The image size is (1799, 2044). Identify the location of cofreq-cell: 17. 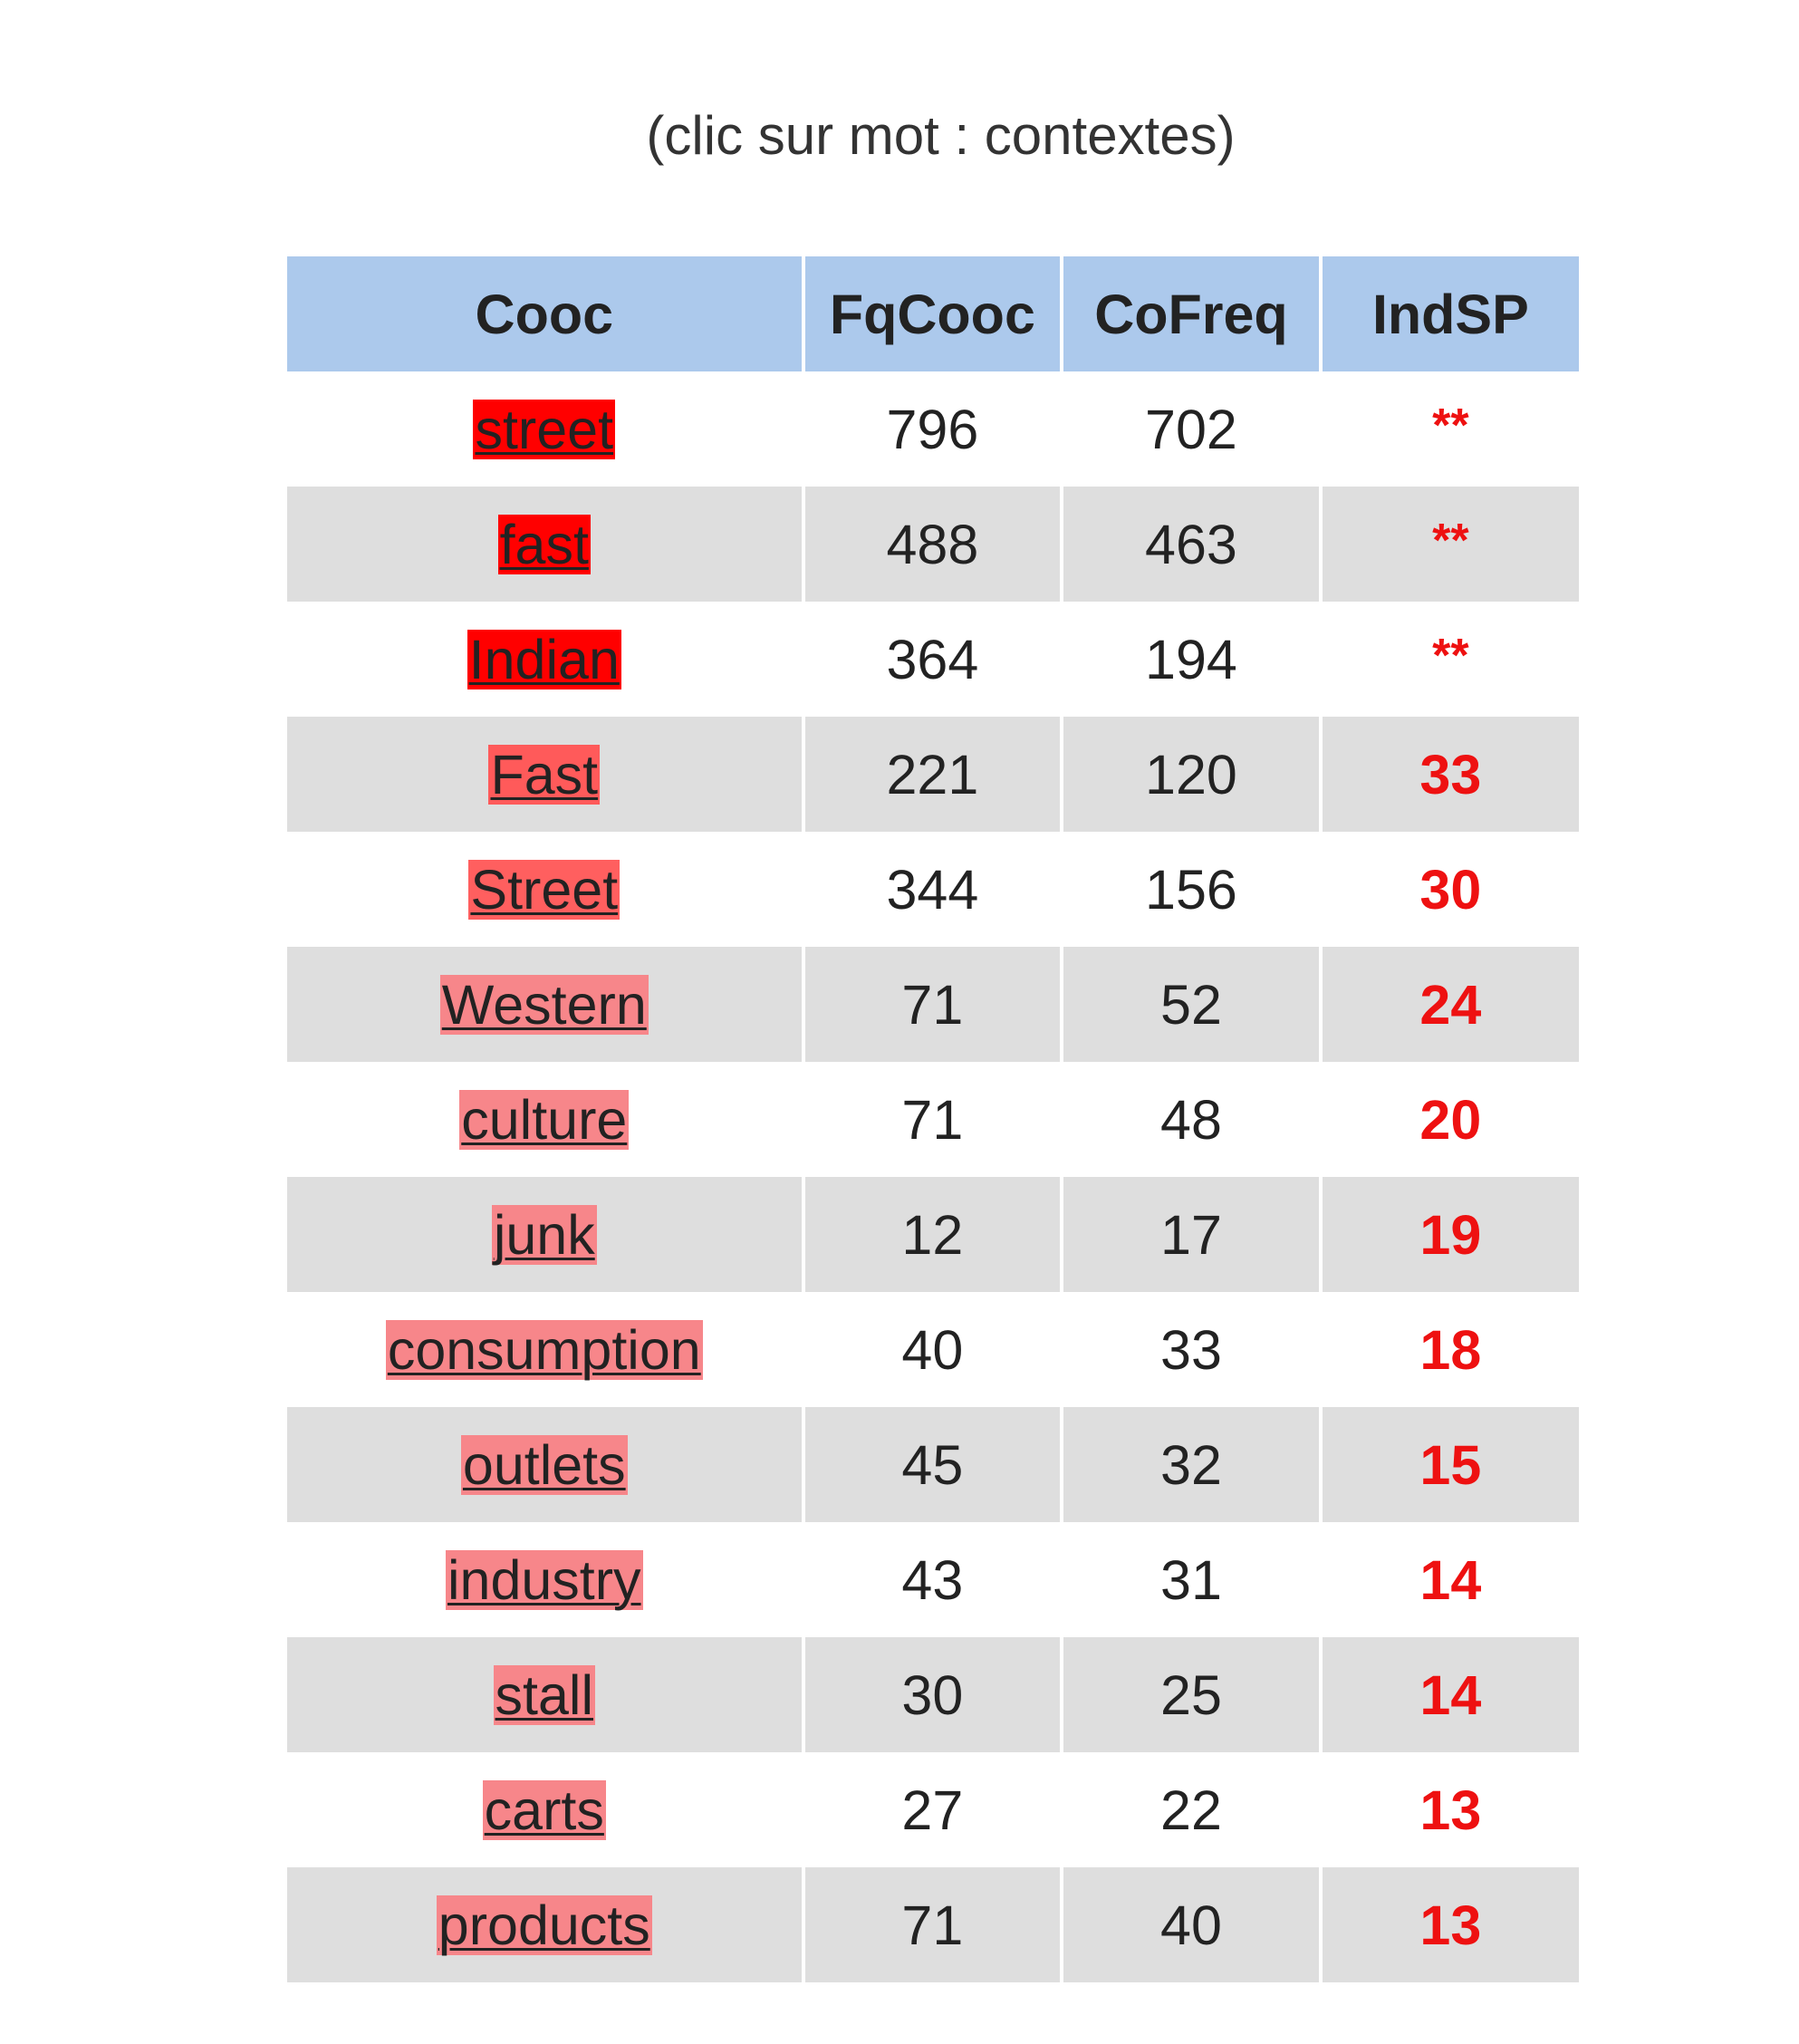
(1191, 1234).